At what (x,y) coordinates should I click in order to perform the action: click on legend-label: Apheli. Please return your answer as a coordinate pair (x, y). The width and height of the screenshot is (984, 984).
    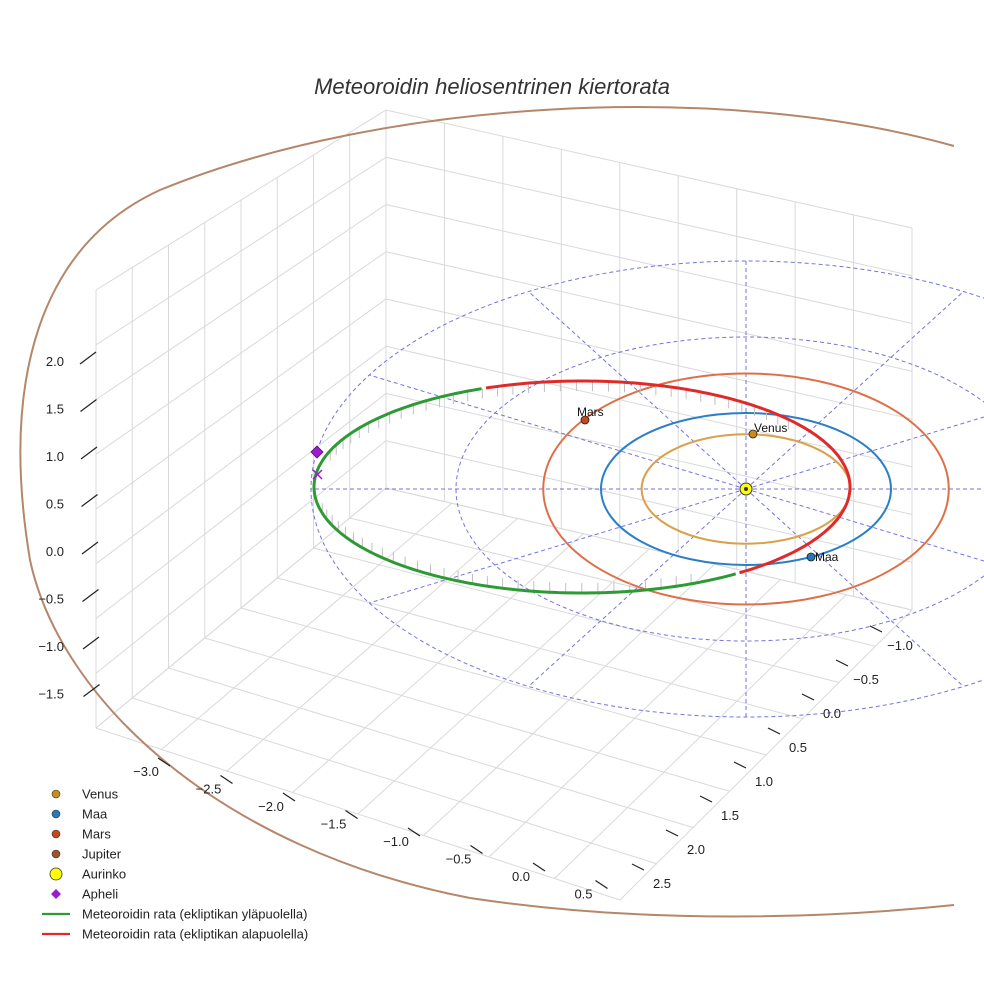
    Looking at the image, I should click on (100, 894).